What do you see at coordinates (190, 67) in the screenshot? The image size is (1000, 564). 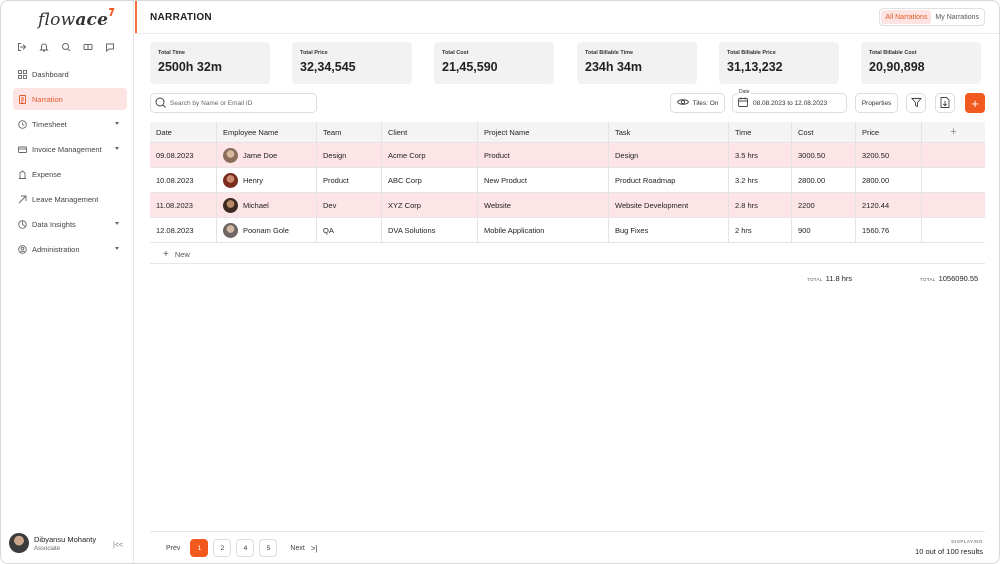 I see `stat-value: 2500h 32m` at bounding box center [190, 67].